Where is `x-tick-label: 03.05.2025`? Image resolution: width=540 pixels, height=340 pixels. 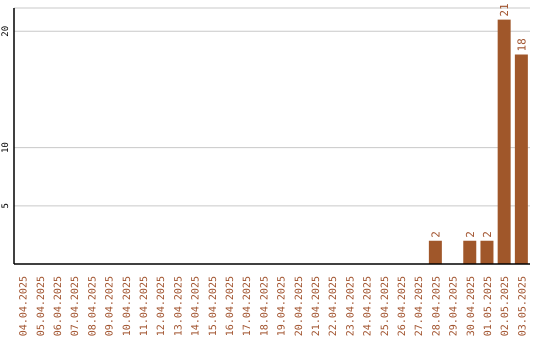
x-tick-label: 03.05.2025 is located at coordinates (522, 306).